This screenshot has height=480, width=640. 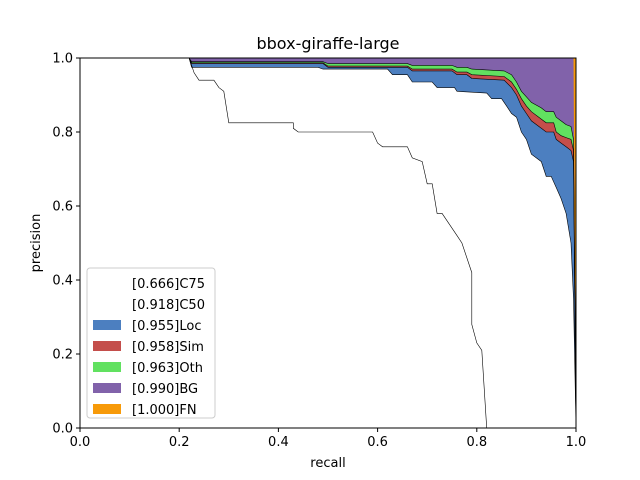 What do you see at coordinates (167, 368) in the screenshot?
I see `legend-label: [0.963]Oth` at bounding box center [167, 368].